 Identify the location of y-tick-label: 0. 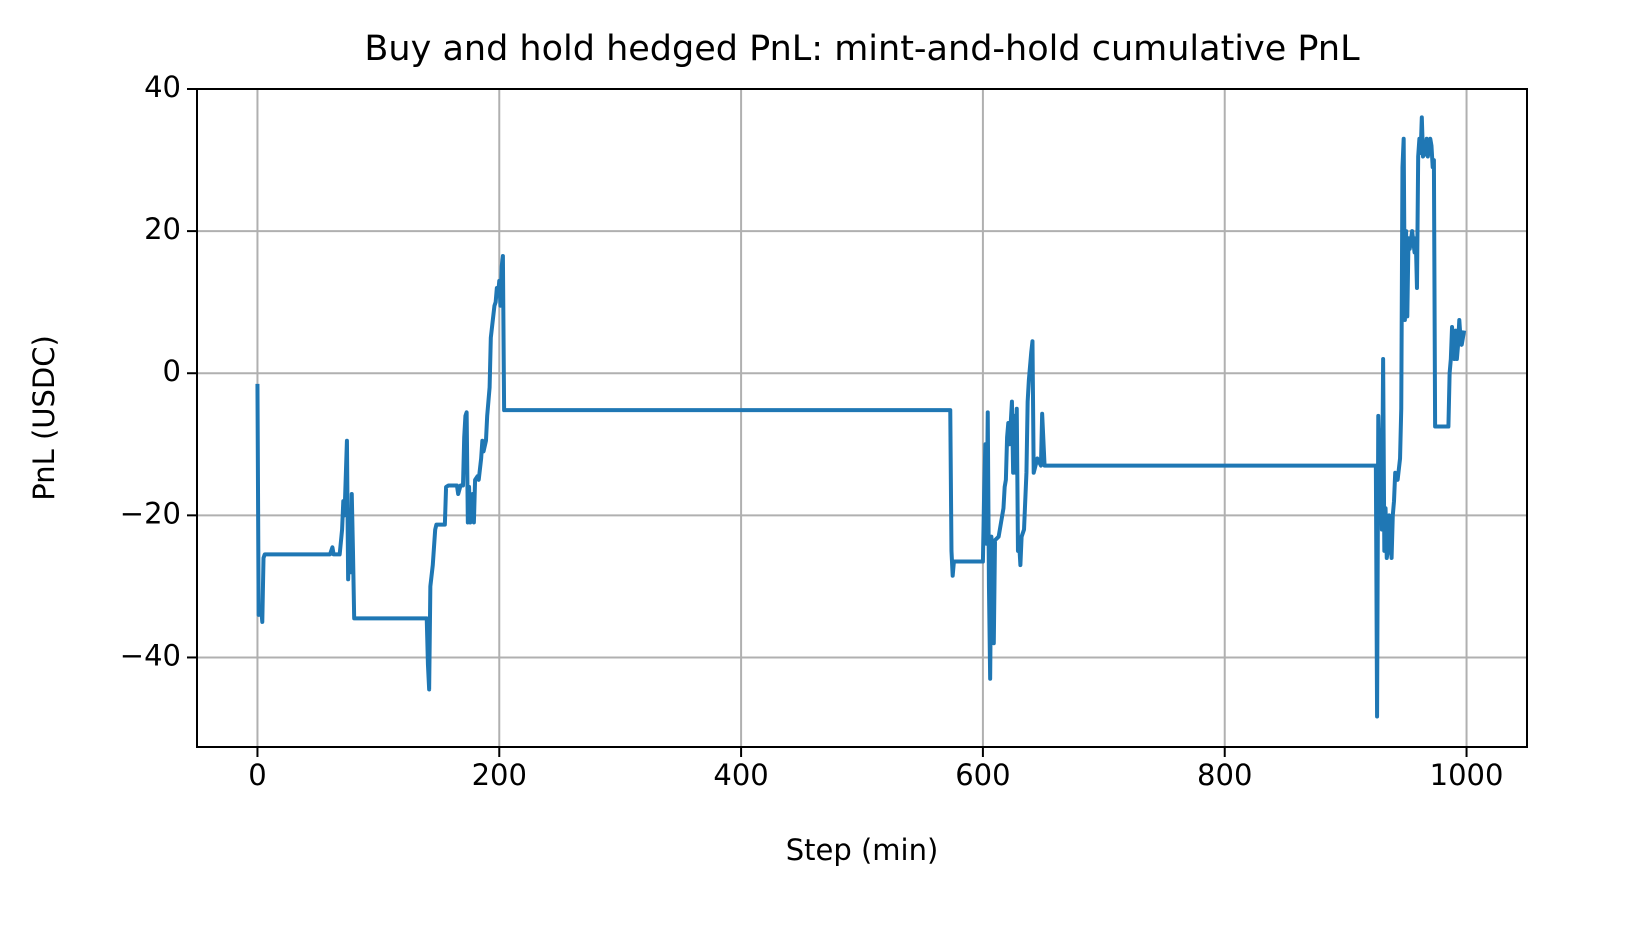
(172, 371).